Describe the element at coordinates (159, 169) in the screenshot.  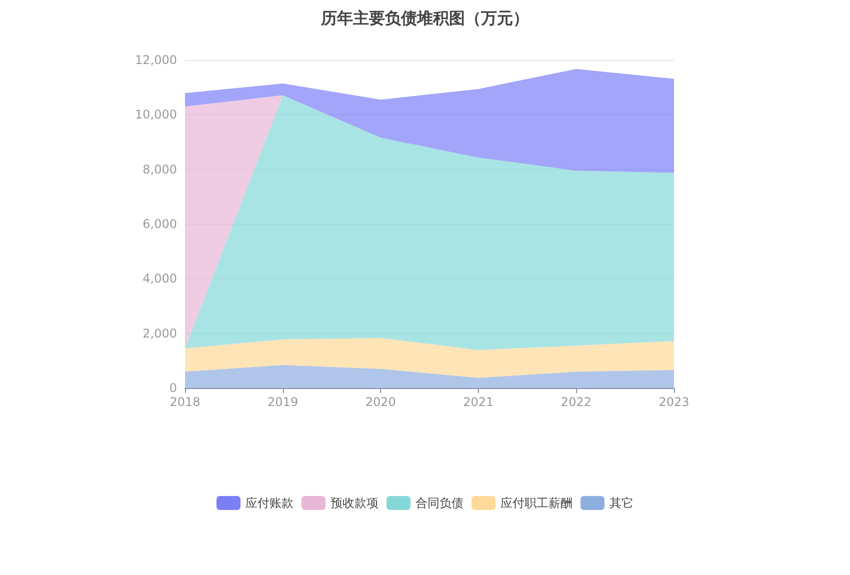
I see `y-tick-label: 8,000` at that location.